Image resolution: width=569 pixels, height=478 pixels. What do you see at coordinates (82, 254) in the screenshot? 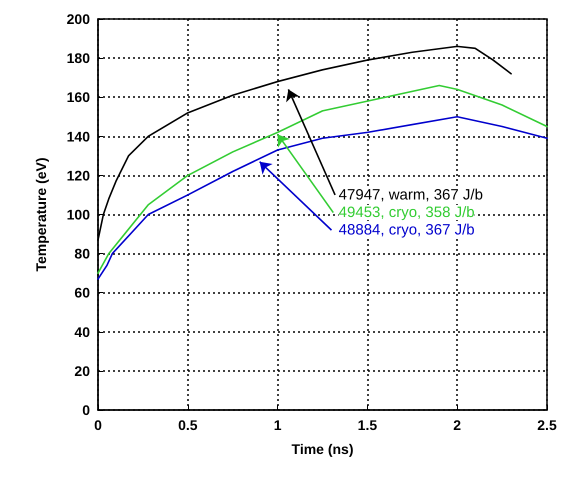
I see `y-tick-label: 80` at bounding box center [82, 254].